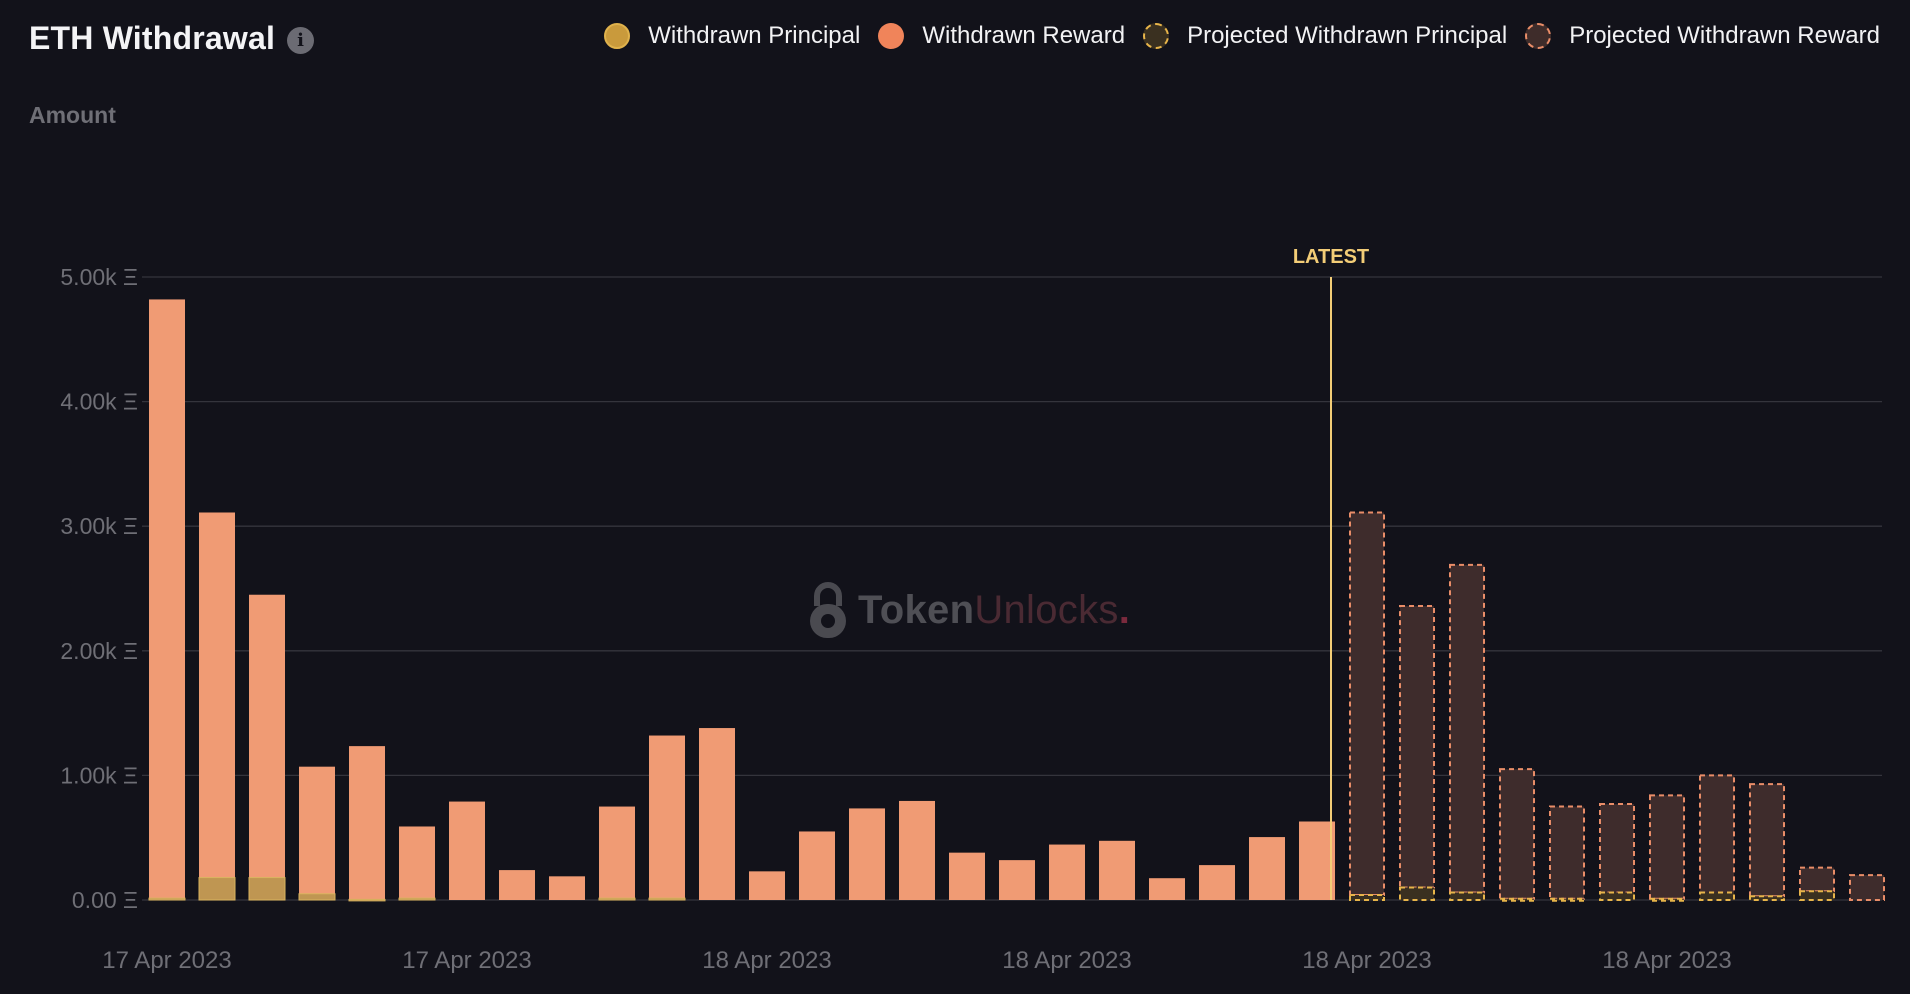 Image resolution: width=1910 pixels, height=994 pixels. Describe the element at coordinates (99, 775) in the screenshot. I see `y-tick-label: 1.00k Ξ` at that location.